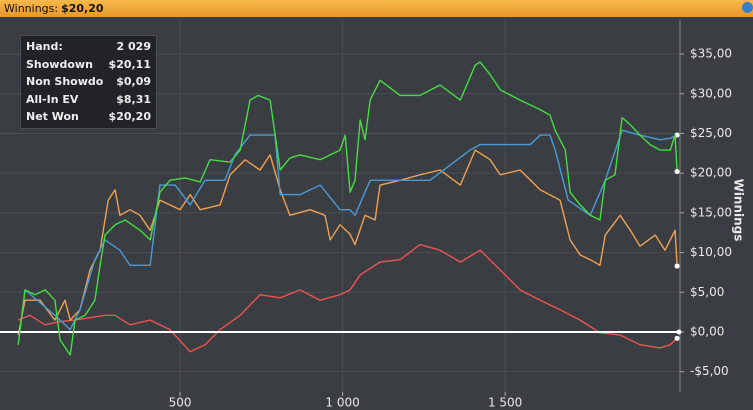 Image resolution: width=753 pixels, height=410 pixels. Describe the element at coordinates (711, 93) in the screenshot. I see `y-tick-label: $30,00` at that location.